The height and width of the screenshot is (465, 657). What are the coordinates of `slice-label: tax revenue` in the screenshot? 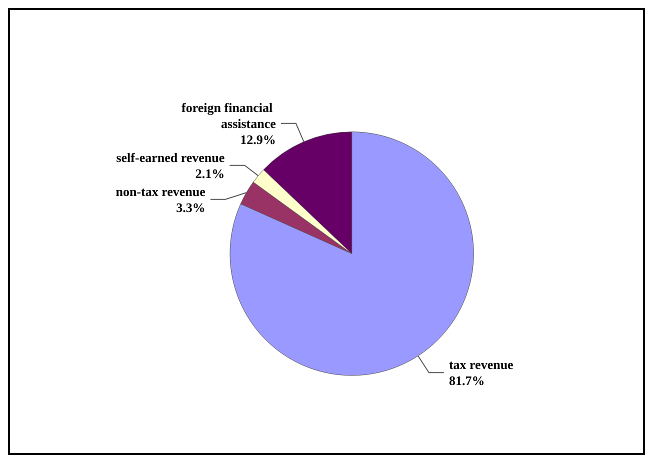 It's located at (481, 364).